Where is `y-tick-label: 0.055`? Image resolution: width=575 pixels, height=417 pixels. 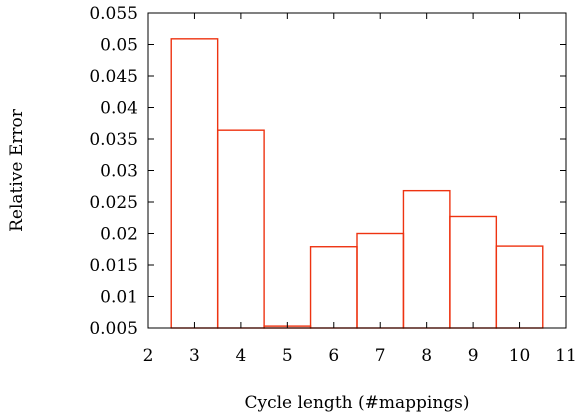
y-tick-label: 0.055 is located at coordinates (113, 14).